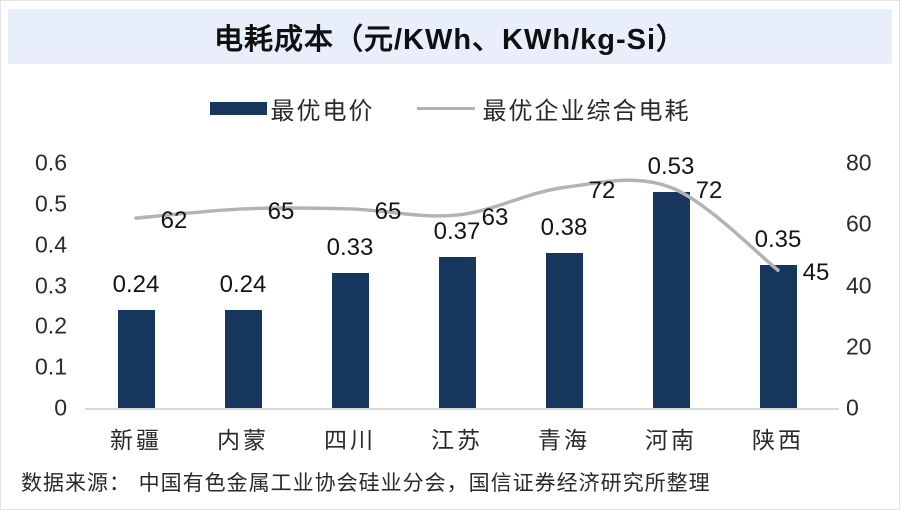  I want to click on chart-title: 电耗成本（元/KWh、KWh/kg-Si）, so click(450, 39).